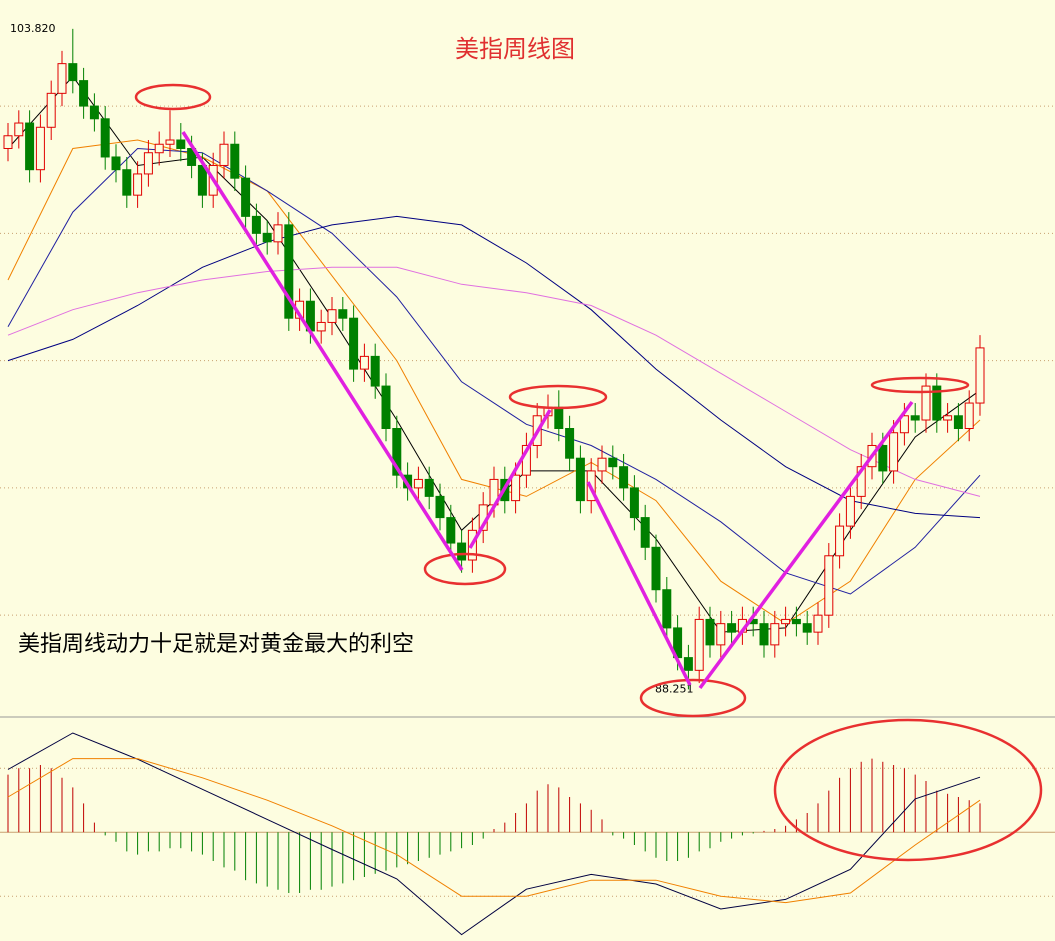  What do you see at coordinates (515, 49) in the screenshot?
I see `chart-title: 美指周线图` at bounding box center [515, 49].